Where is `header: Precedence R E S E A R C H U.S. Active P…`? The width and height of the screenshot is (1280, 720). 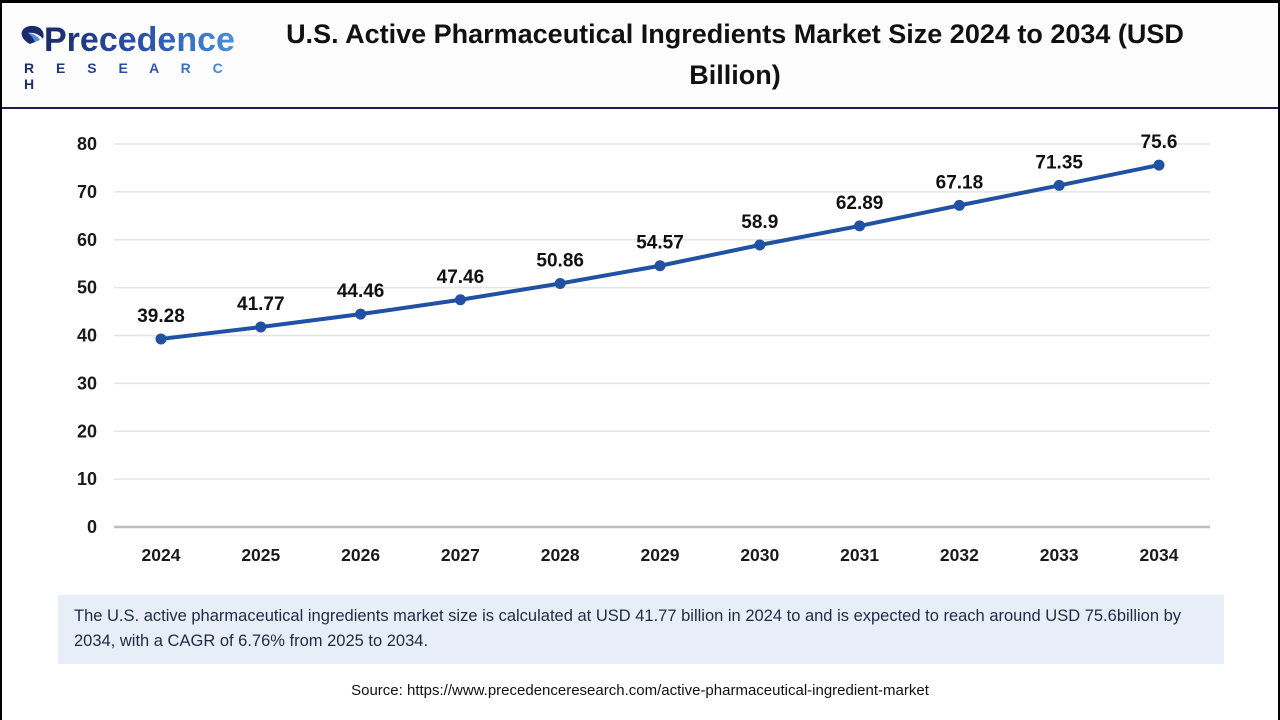 header: Precedence R E S E A R C H U.S. Active P… is located at coordinates (640, 56).